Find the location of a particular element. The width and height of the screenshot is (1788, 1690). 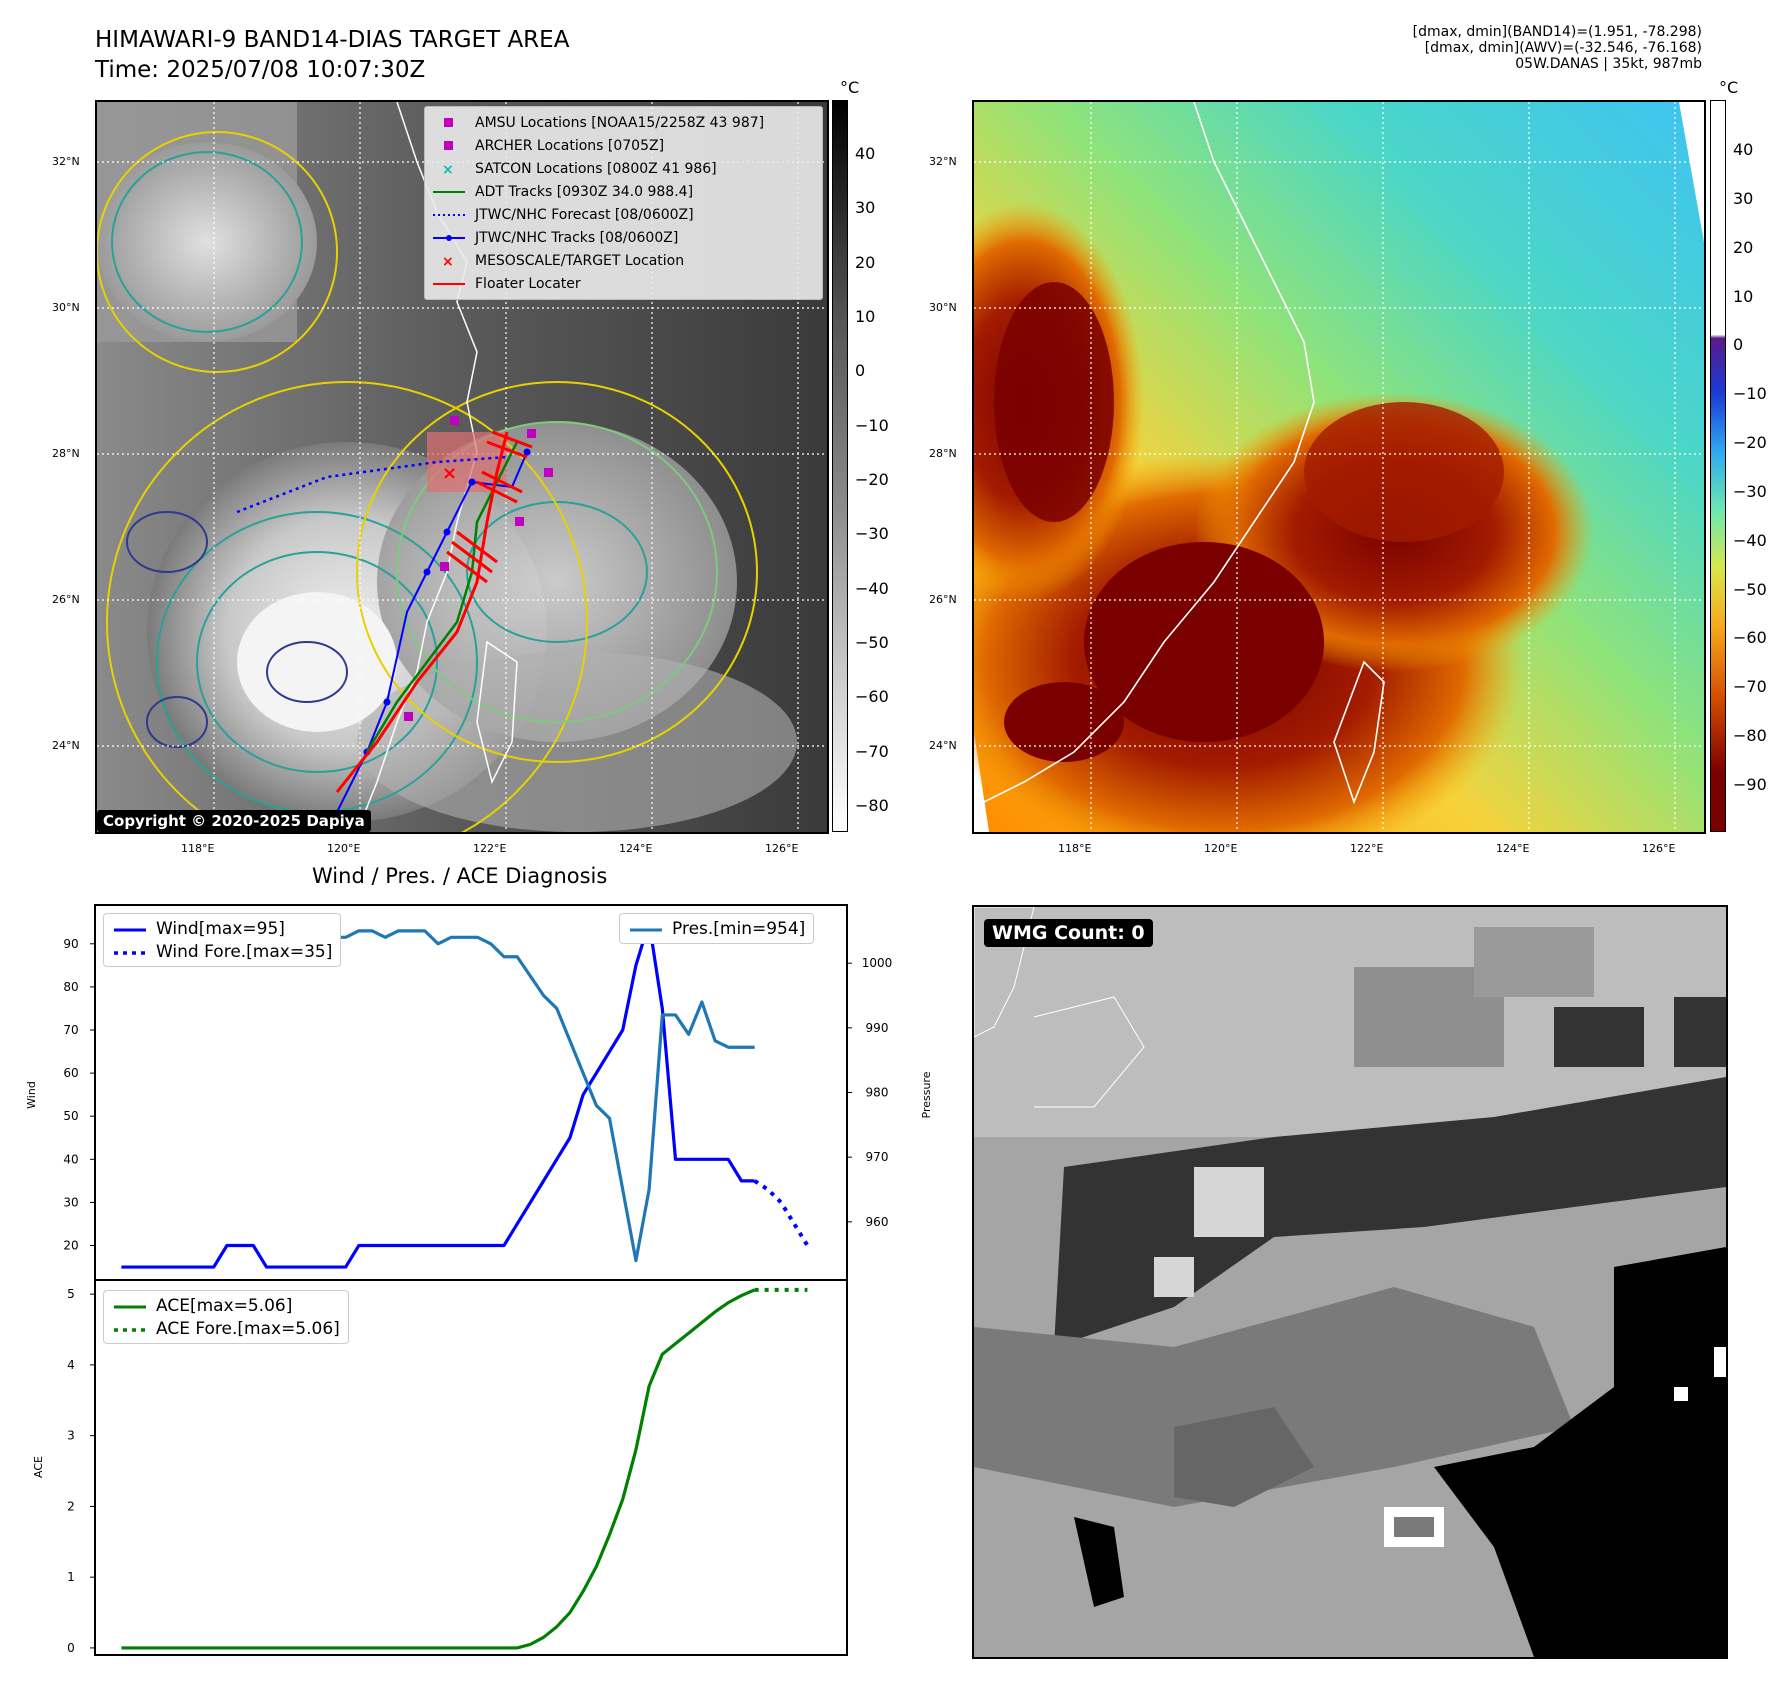

ace-ytick-label: 4 is located at coordinates (71, 1365).